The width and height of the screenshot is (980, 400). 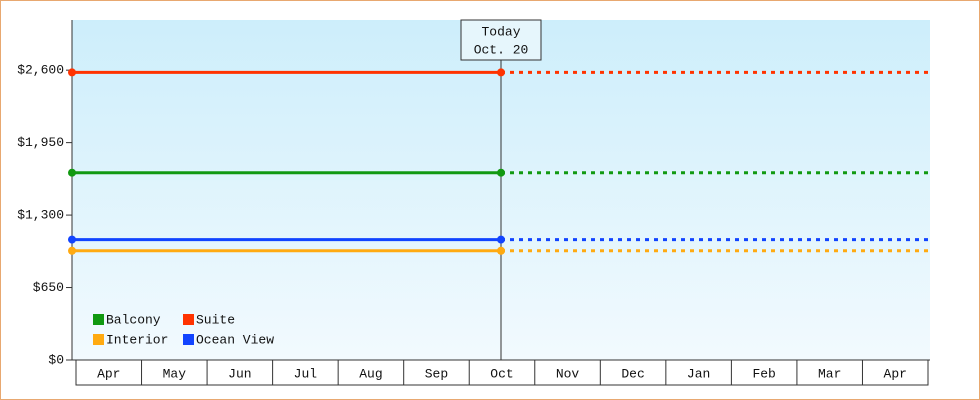 I want to click on y-tick-label: $1,950, so click(x=40, y=142).